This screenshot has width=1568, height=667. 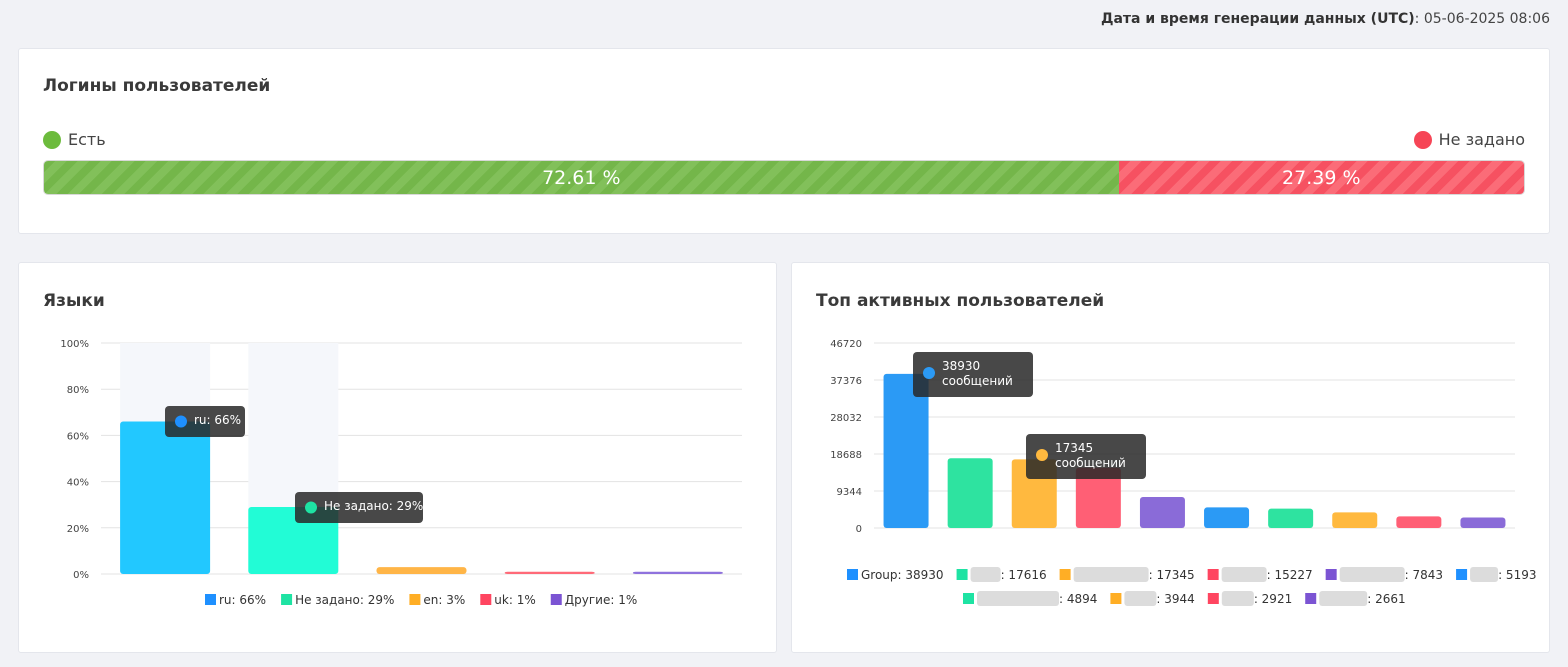 What do you see at coordinates (74, 344) in the screenshot?
I see `y-tick-label: 100%` at bounding box center [74, 344].